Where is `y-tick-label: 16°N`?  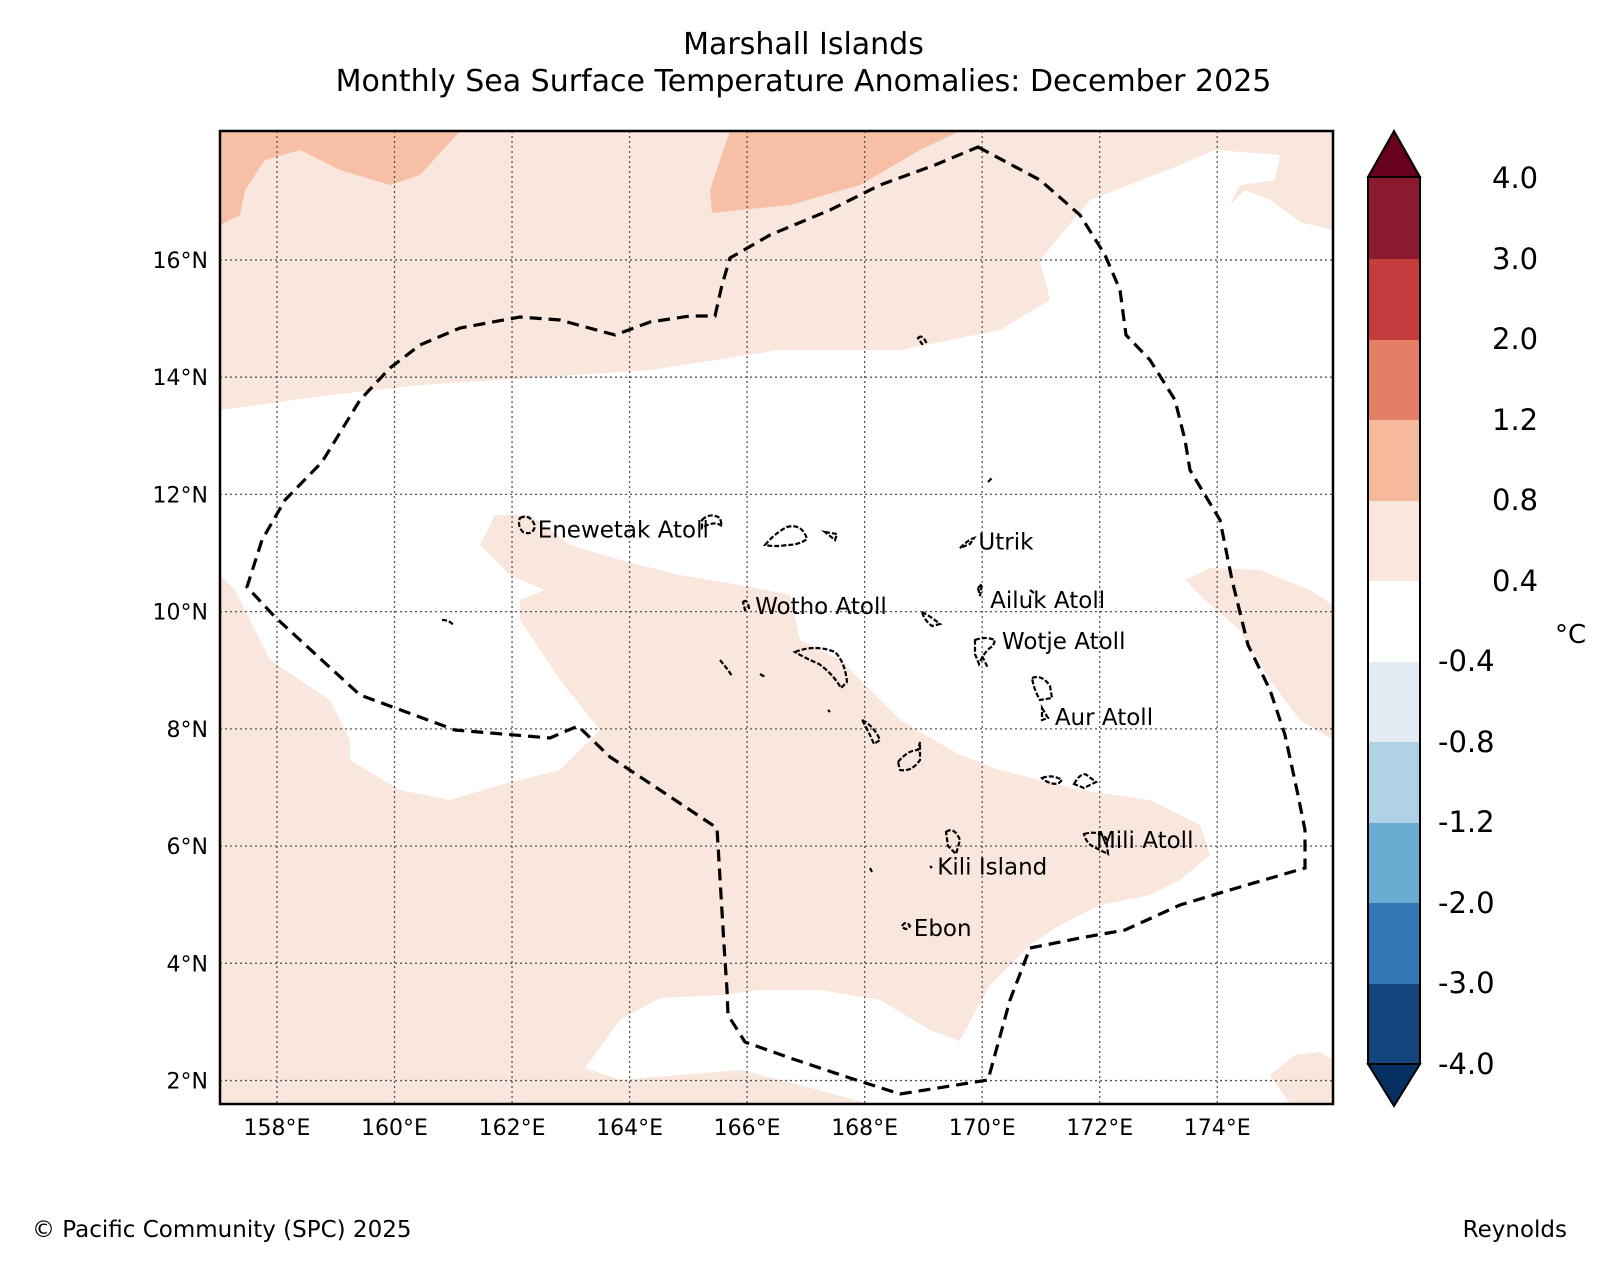
y-tick-label: 16°N is located at coordinates (180, 261).